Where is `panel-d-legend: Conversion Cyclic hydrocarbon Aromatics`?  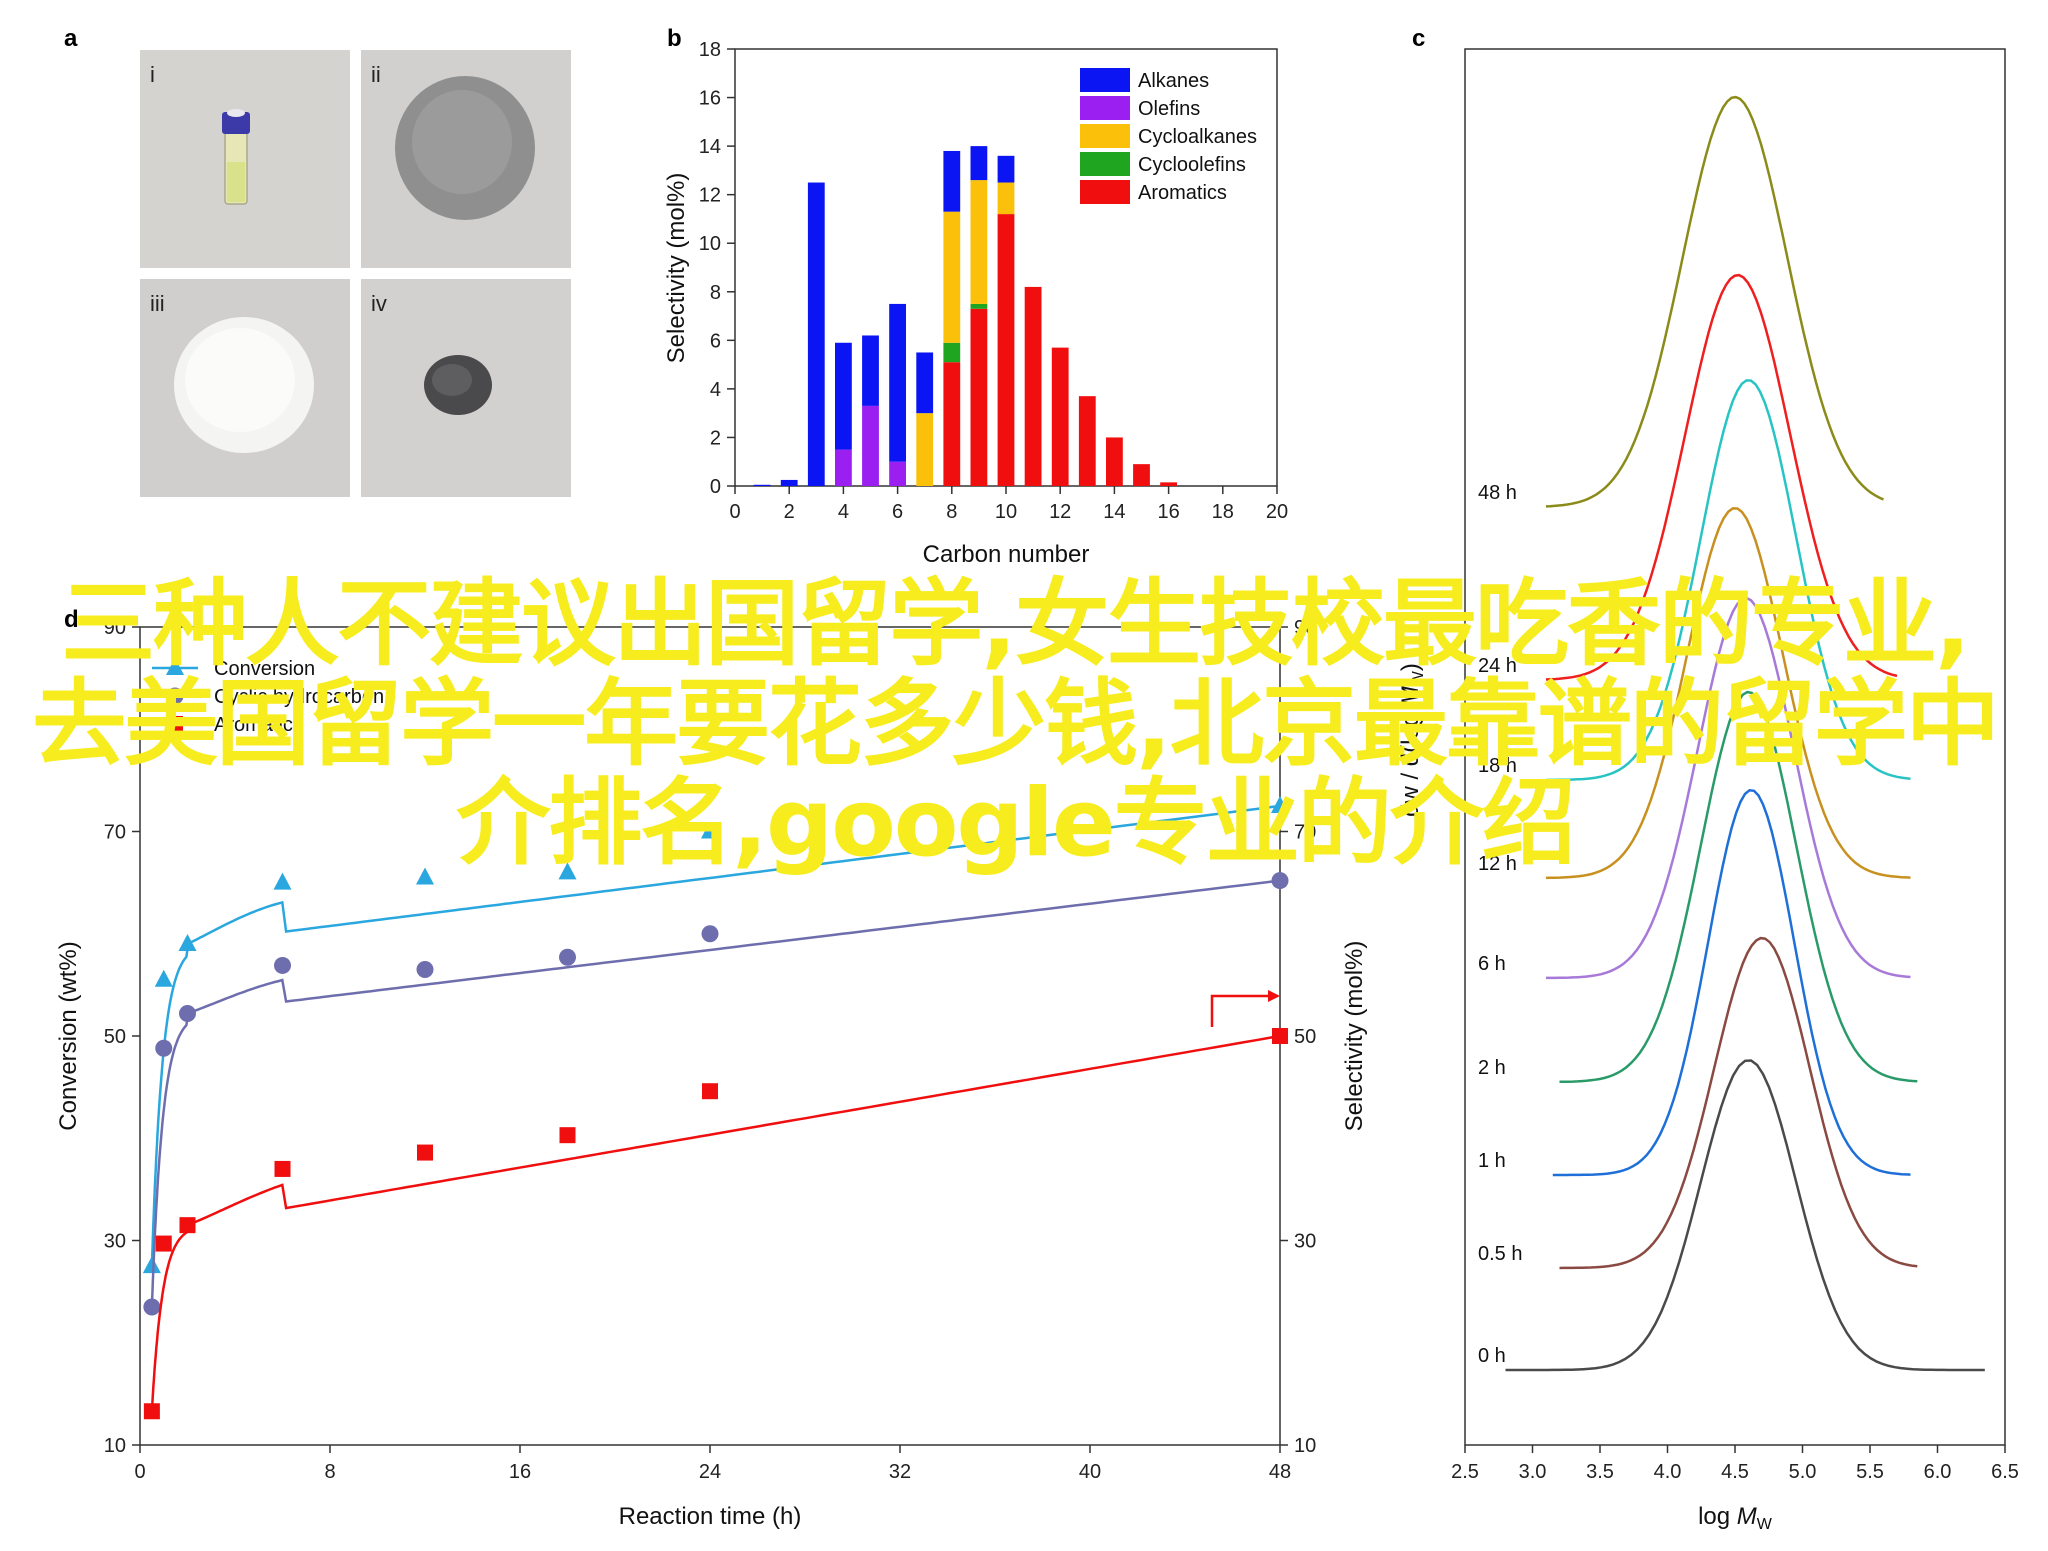 panel-d-legend: Conversion Cyclic hydrocarbon Aromatics is located at coordinates (268, 697).